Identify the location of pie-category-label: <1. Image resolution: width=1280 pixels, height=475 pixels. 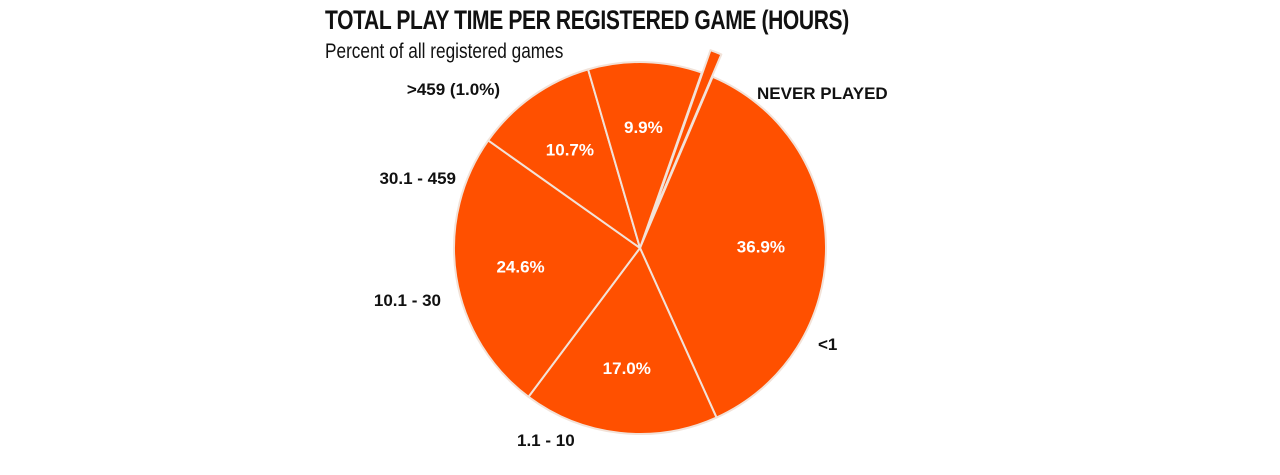
(827, 344).